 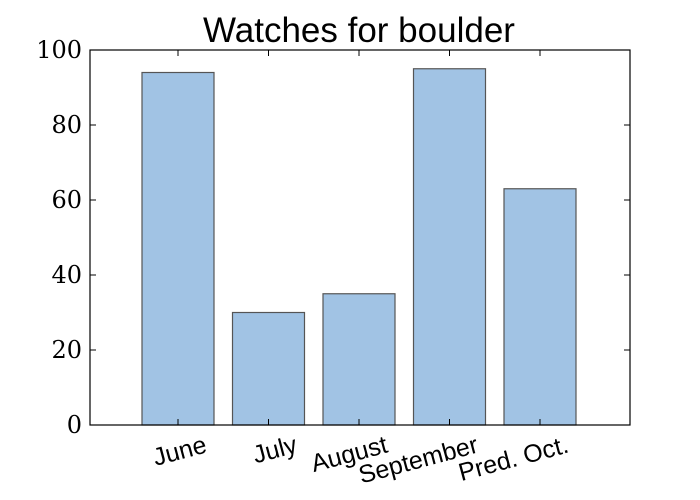 What do you see at coordinates (66, 350) in the screenshot?
I see `y-tick-label: 20` at bounding box center [66, 350].